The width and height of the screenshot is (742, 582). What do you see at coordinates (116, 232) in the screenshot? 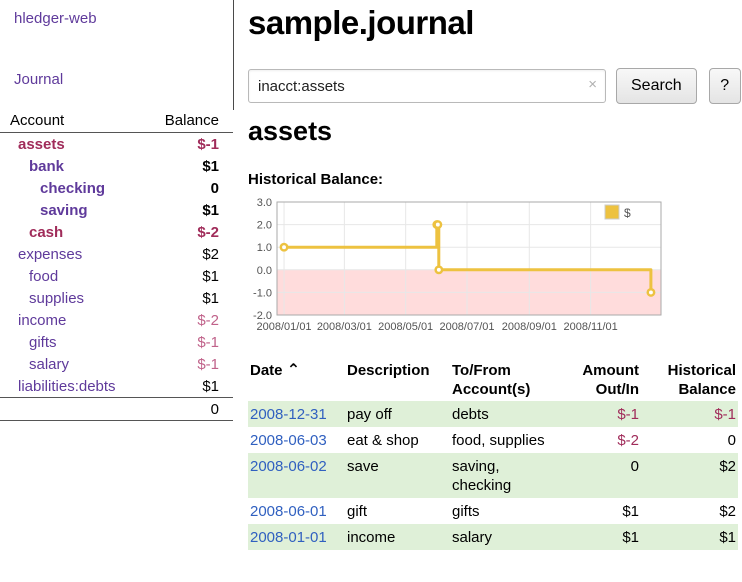
I see `account-row: cash $-2` at bounding box center [116, 232].